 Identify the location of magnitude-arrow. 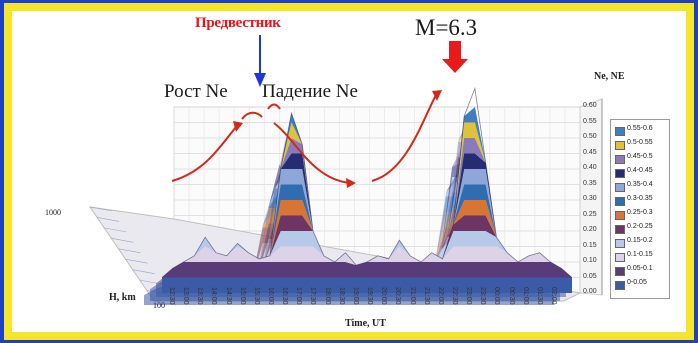
(455, 57).